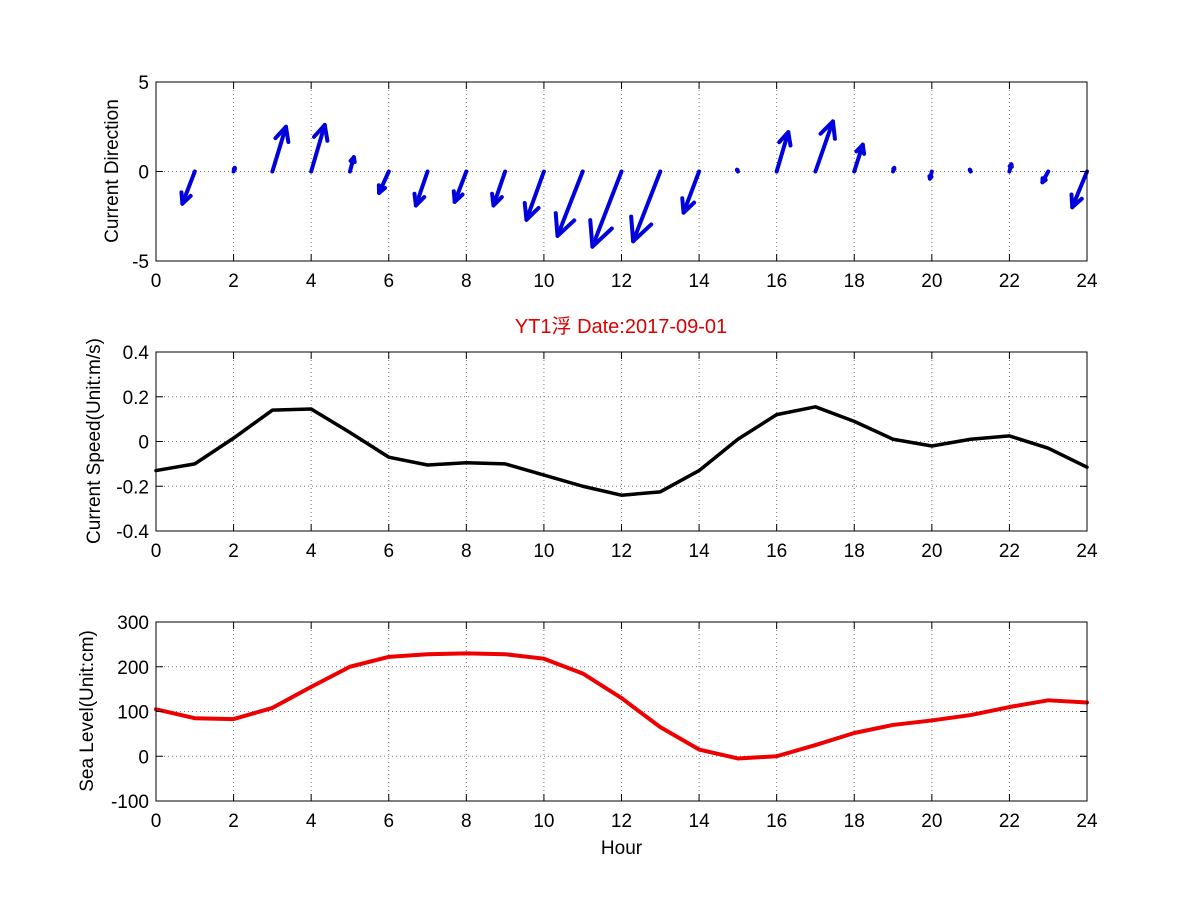 The height and width of the screenshot is (901, 1201). Describe the element at coordinates (136, 398) in the screenshot. I see `y-tick-label: 0.2` at that location.